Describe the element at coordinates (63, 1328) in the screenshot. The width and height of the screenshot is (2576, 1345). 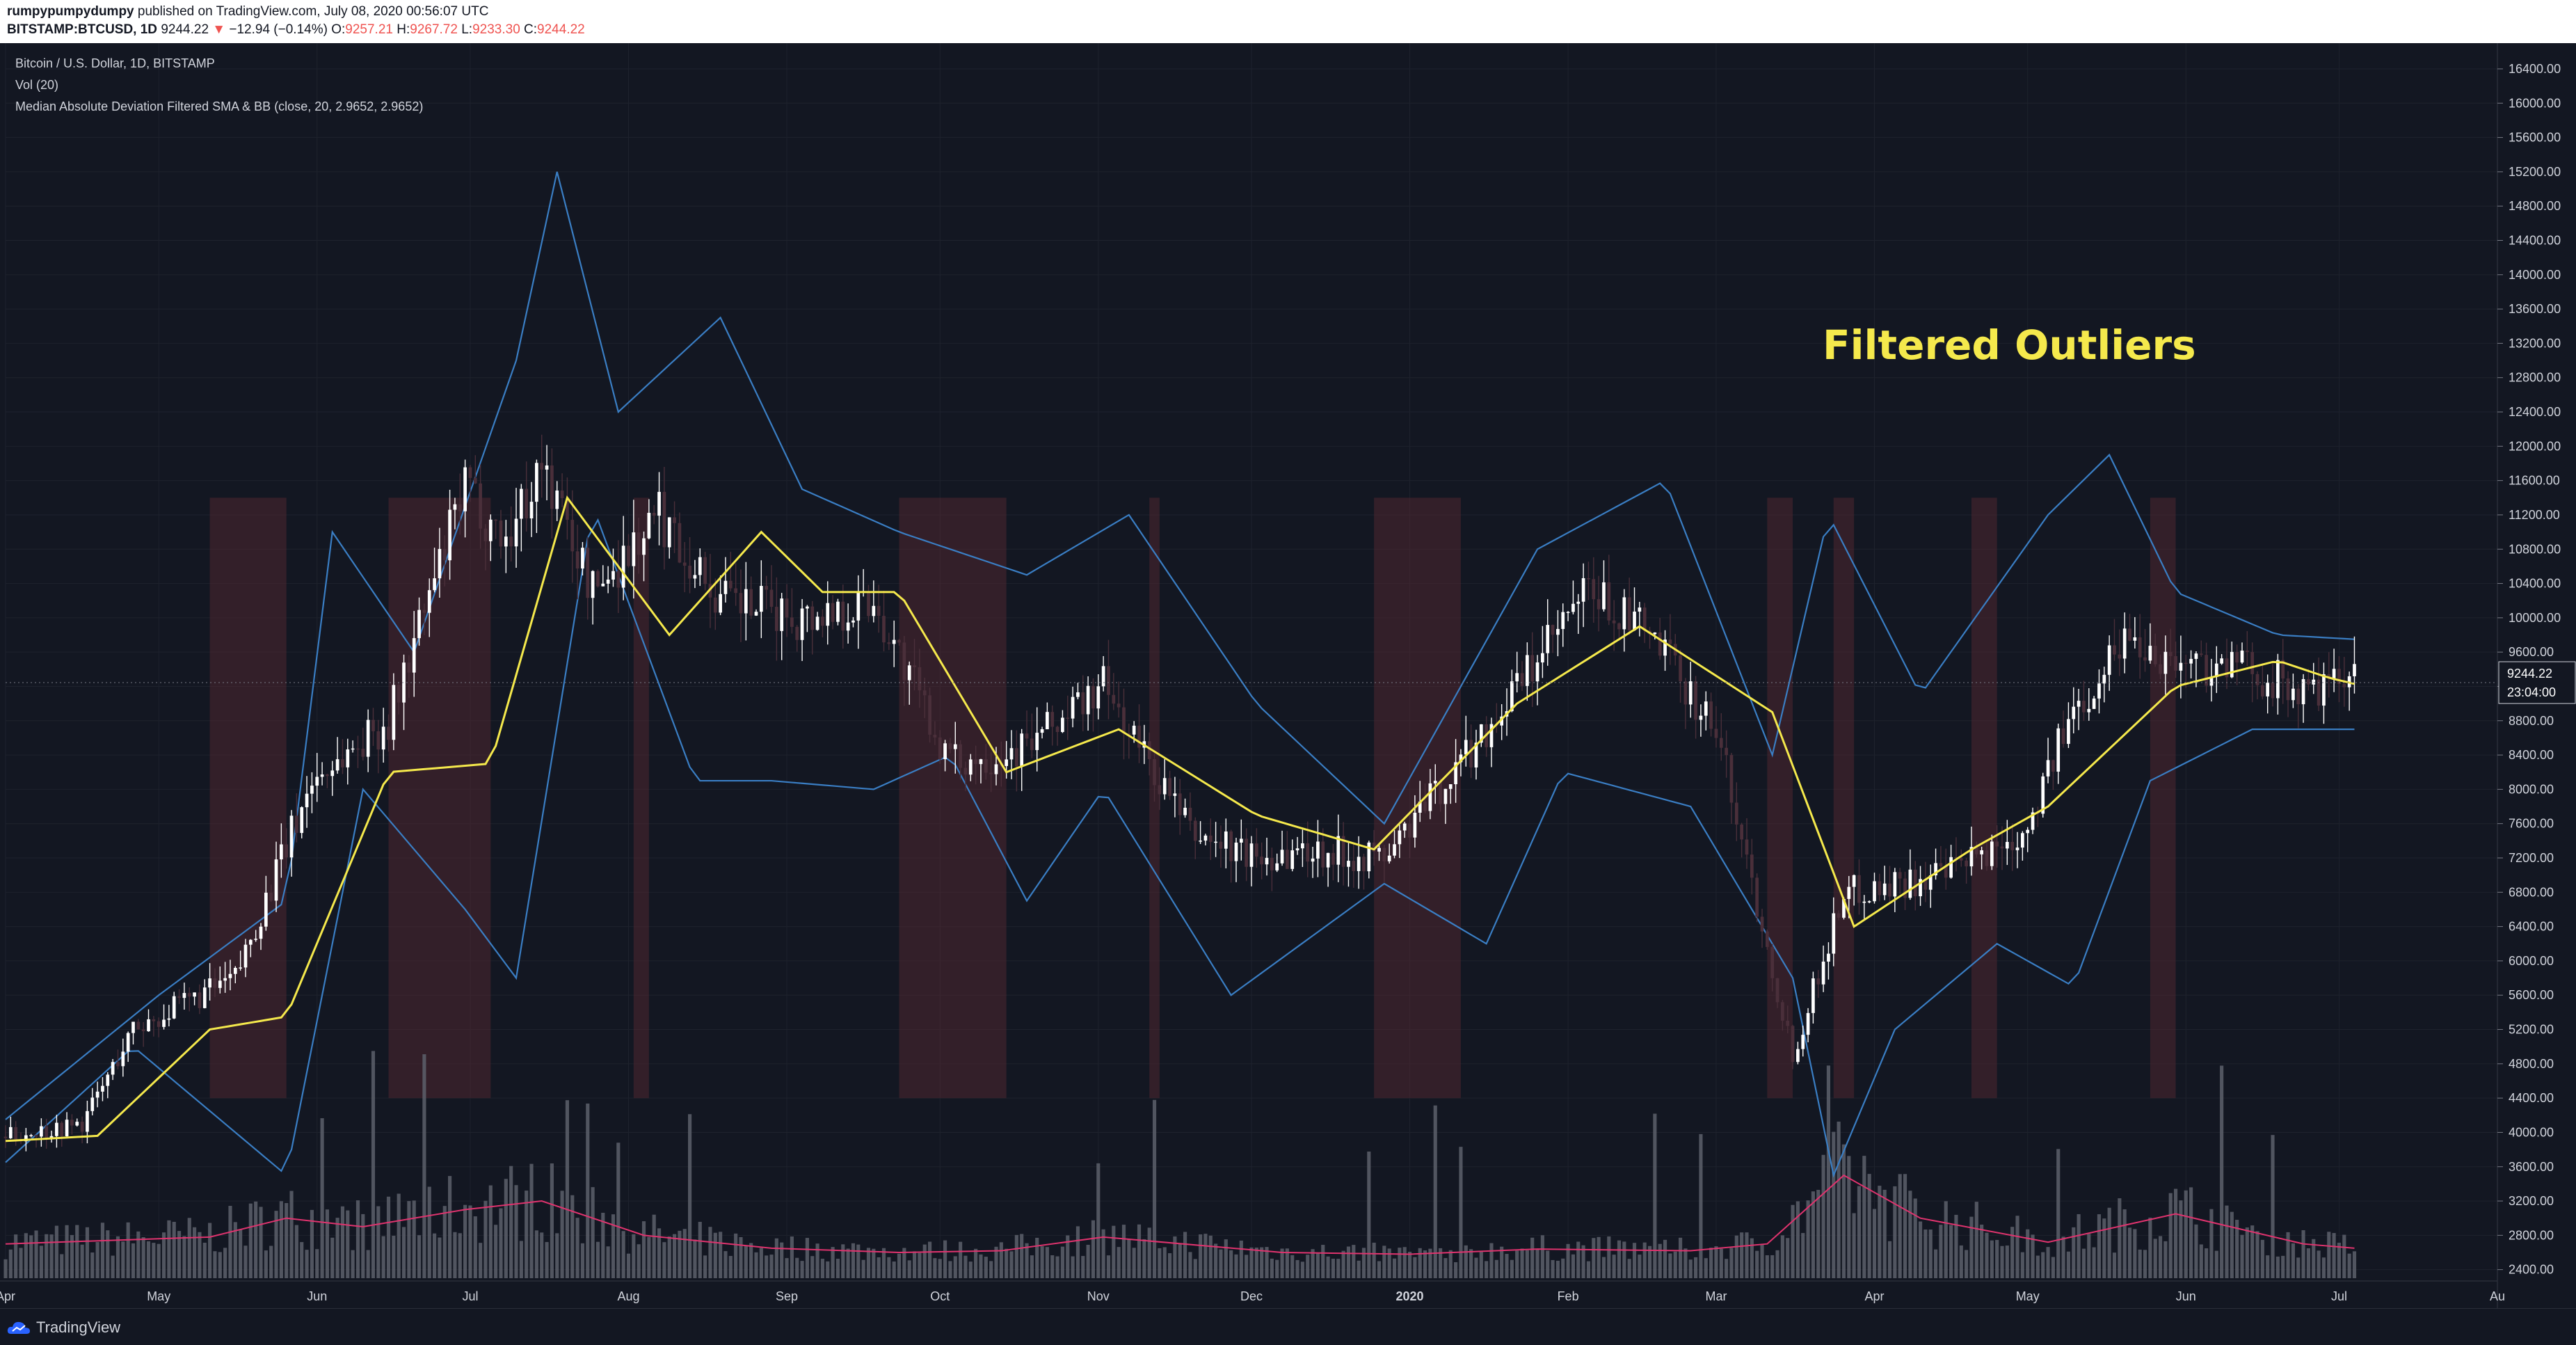
I see `tradingview-logo: TradingView` at that location.